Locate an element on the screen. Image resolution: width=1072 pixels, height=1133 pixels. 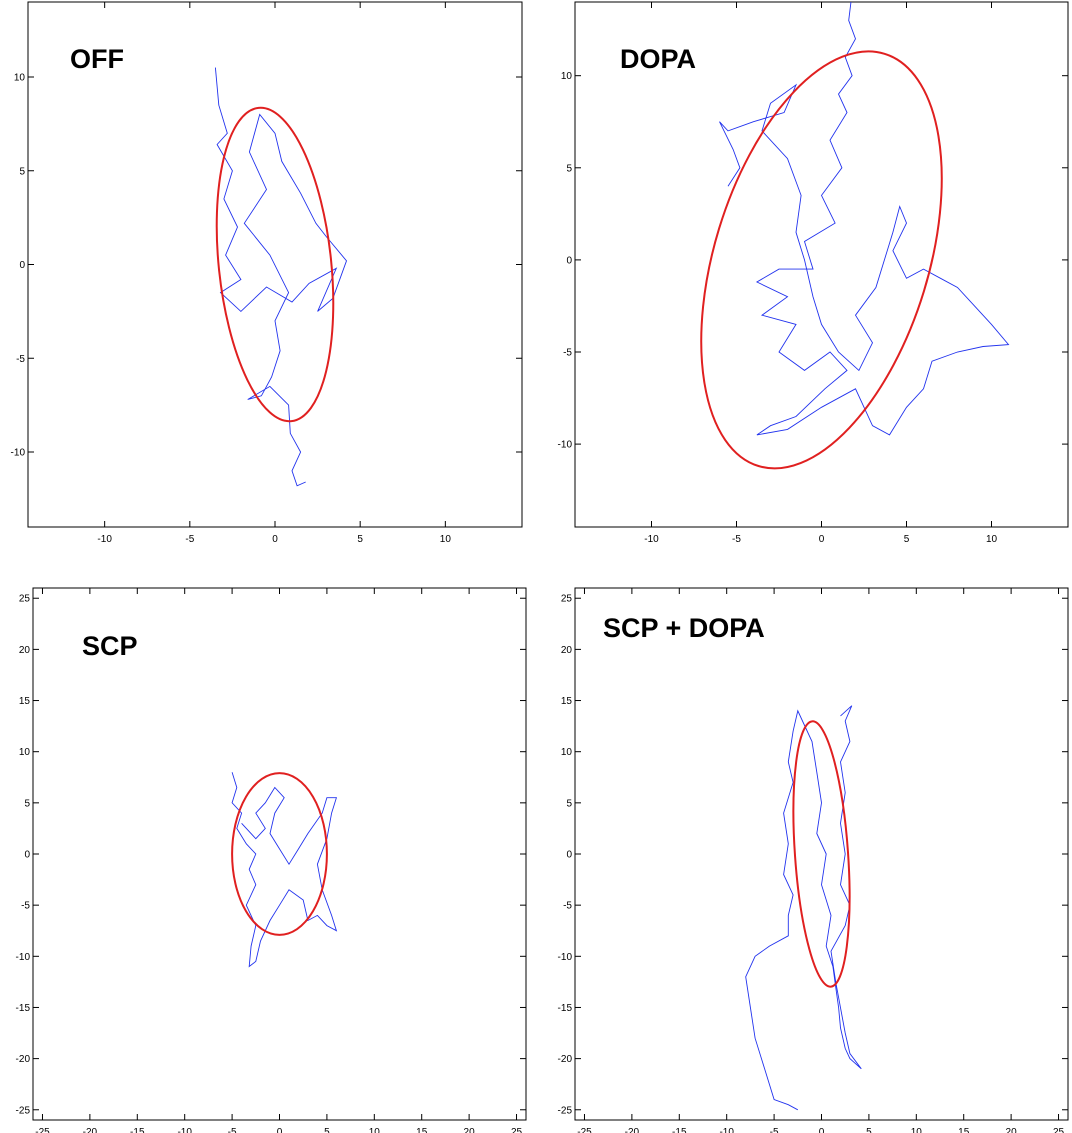
panel-title-dopa: DOPA is located at coordinates (658, 59).